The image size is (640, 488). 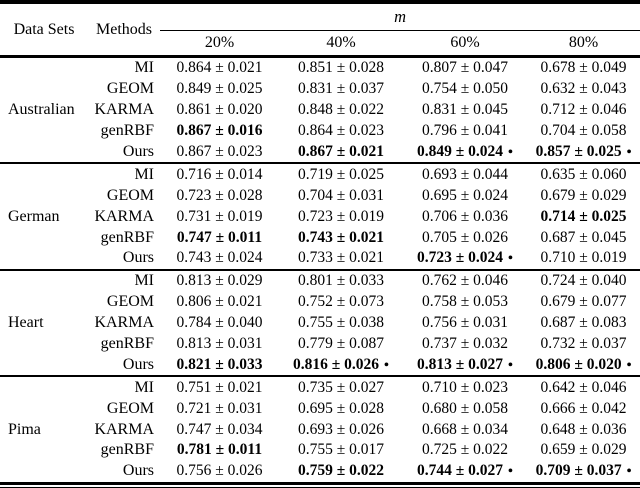 I want to click on result-cell: 0.714 ± 0.025, so click(x=583, y=216).